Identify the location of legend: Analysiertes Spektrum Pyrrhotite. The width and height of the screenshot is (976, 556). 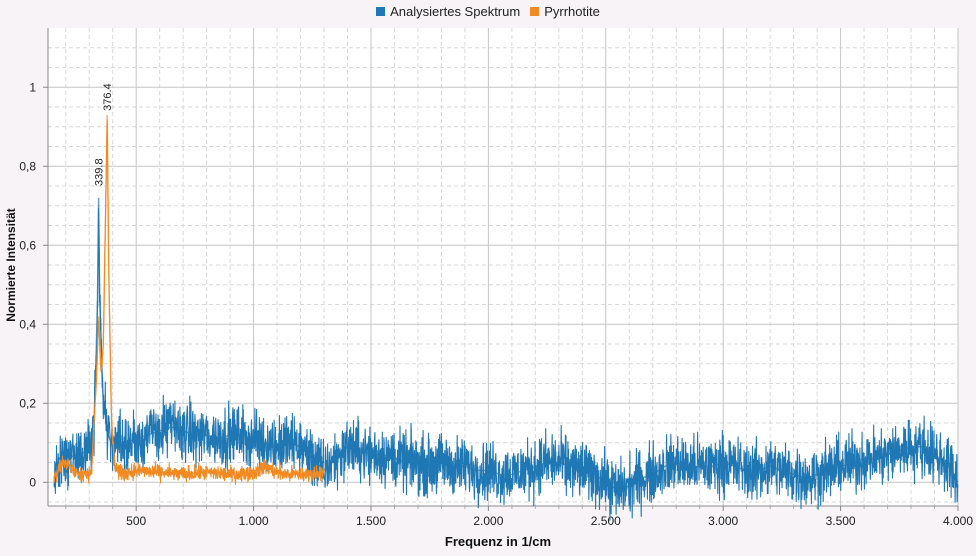
(488, 11).